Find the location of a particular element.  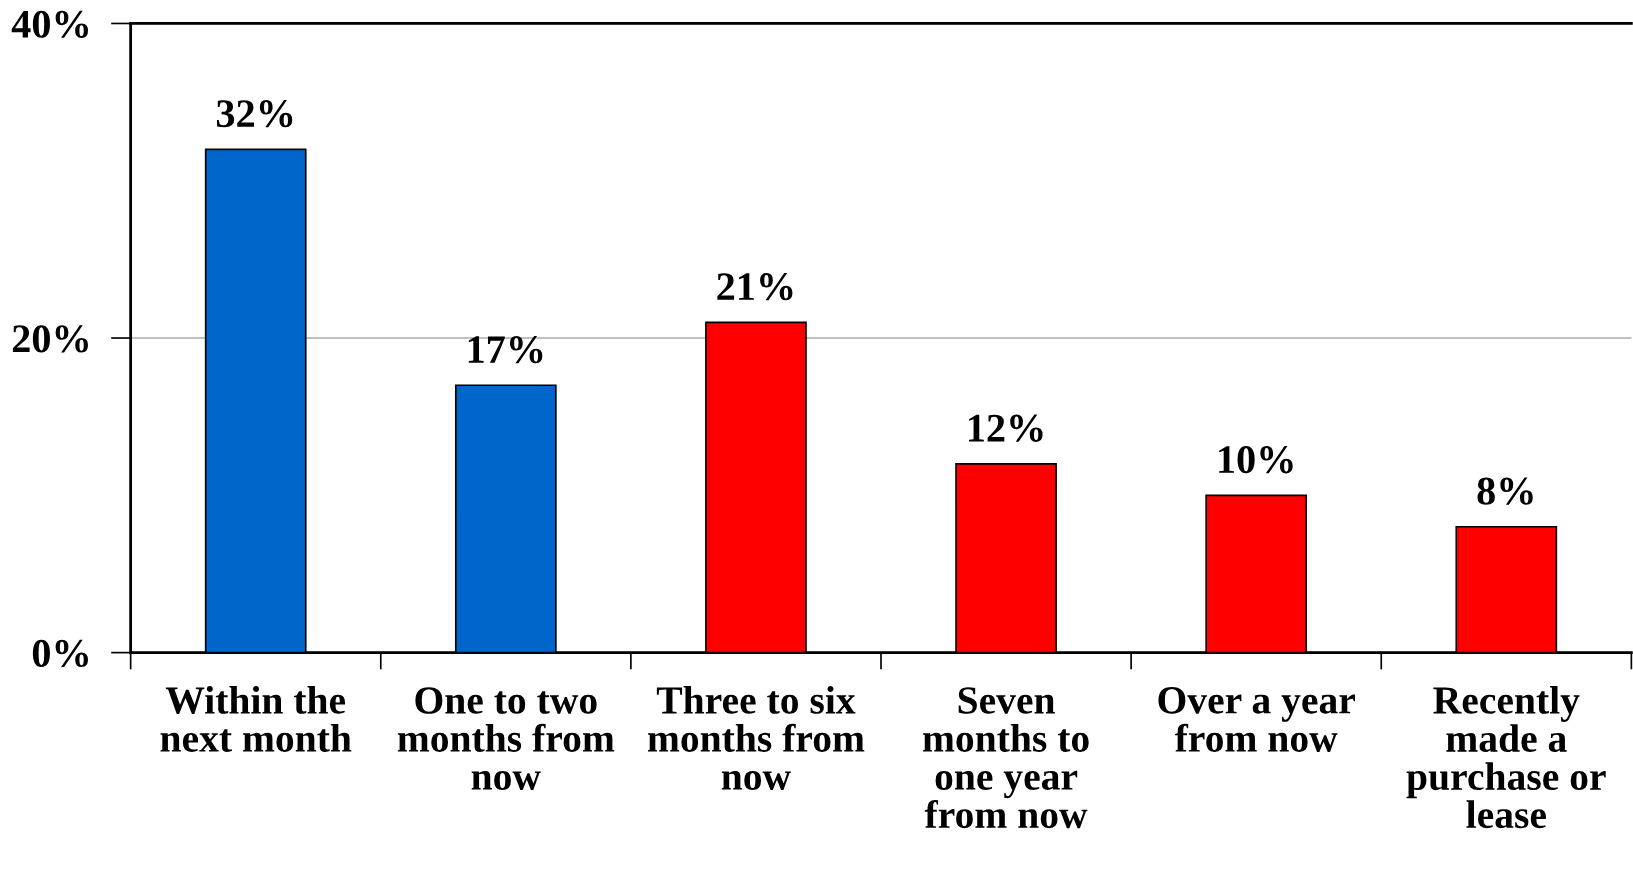

data-label: 21% is located at coordinates (755, 287).